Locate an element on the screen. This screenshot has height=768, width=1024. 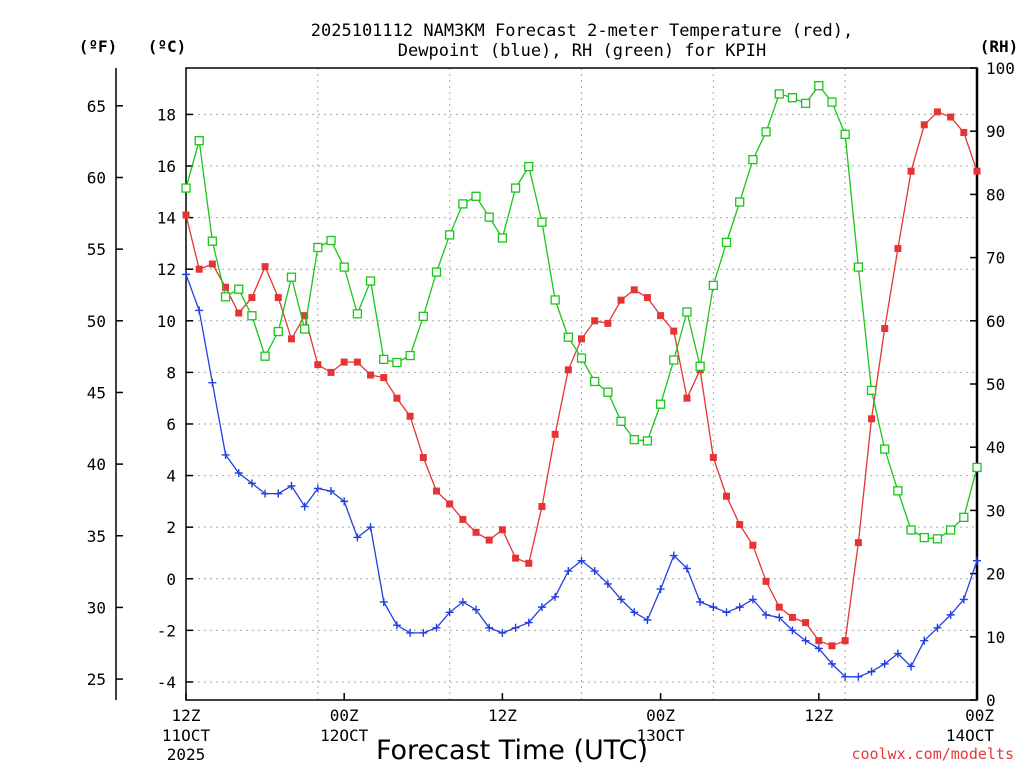
c-tick-label: 14 is located at coordinates (166, 218).